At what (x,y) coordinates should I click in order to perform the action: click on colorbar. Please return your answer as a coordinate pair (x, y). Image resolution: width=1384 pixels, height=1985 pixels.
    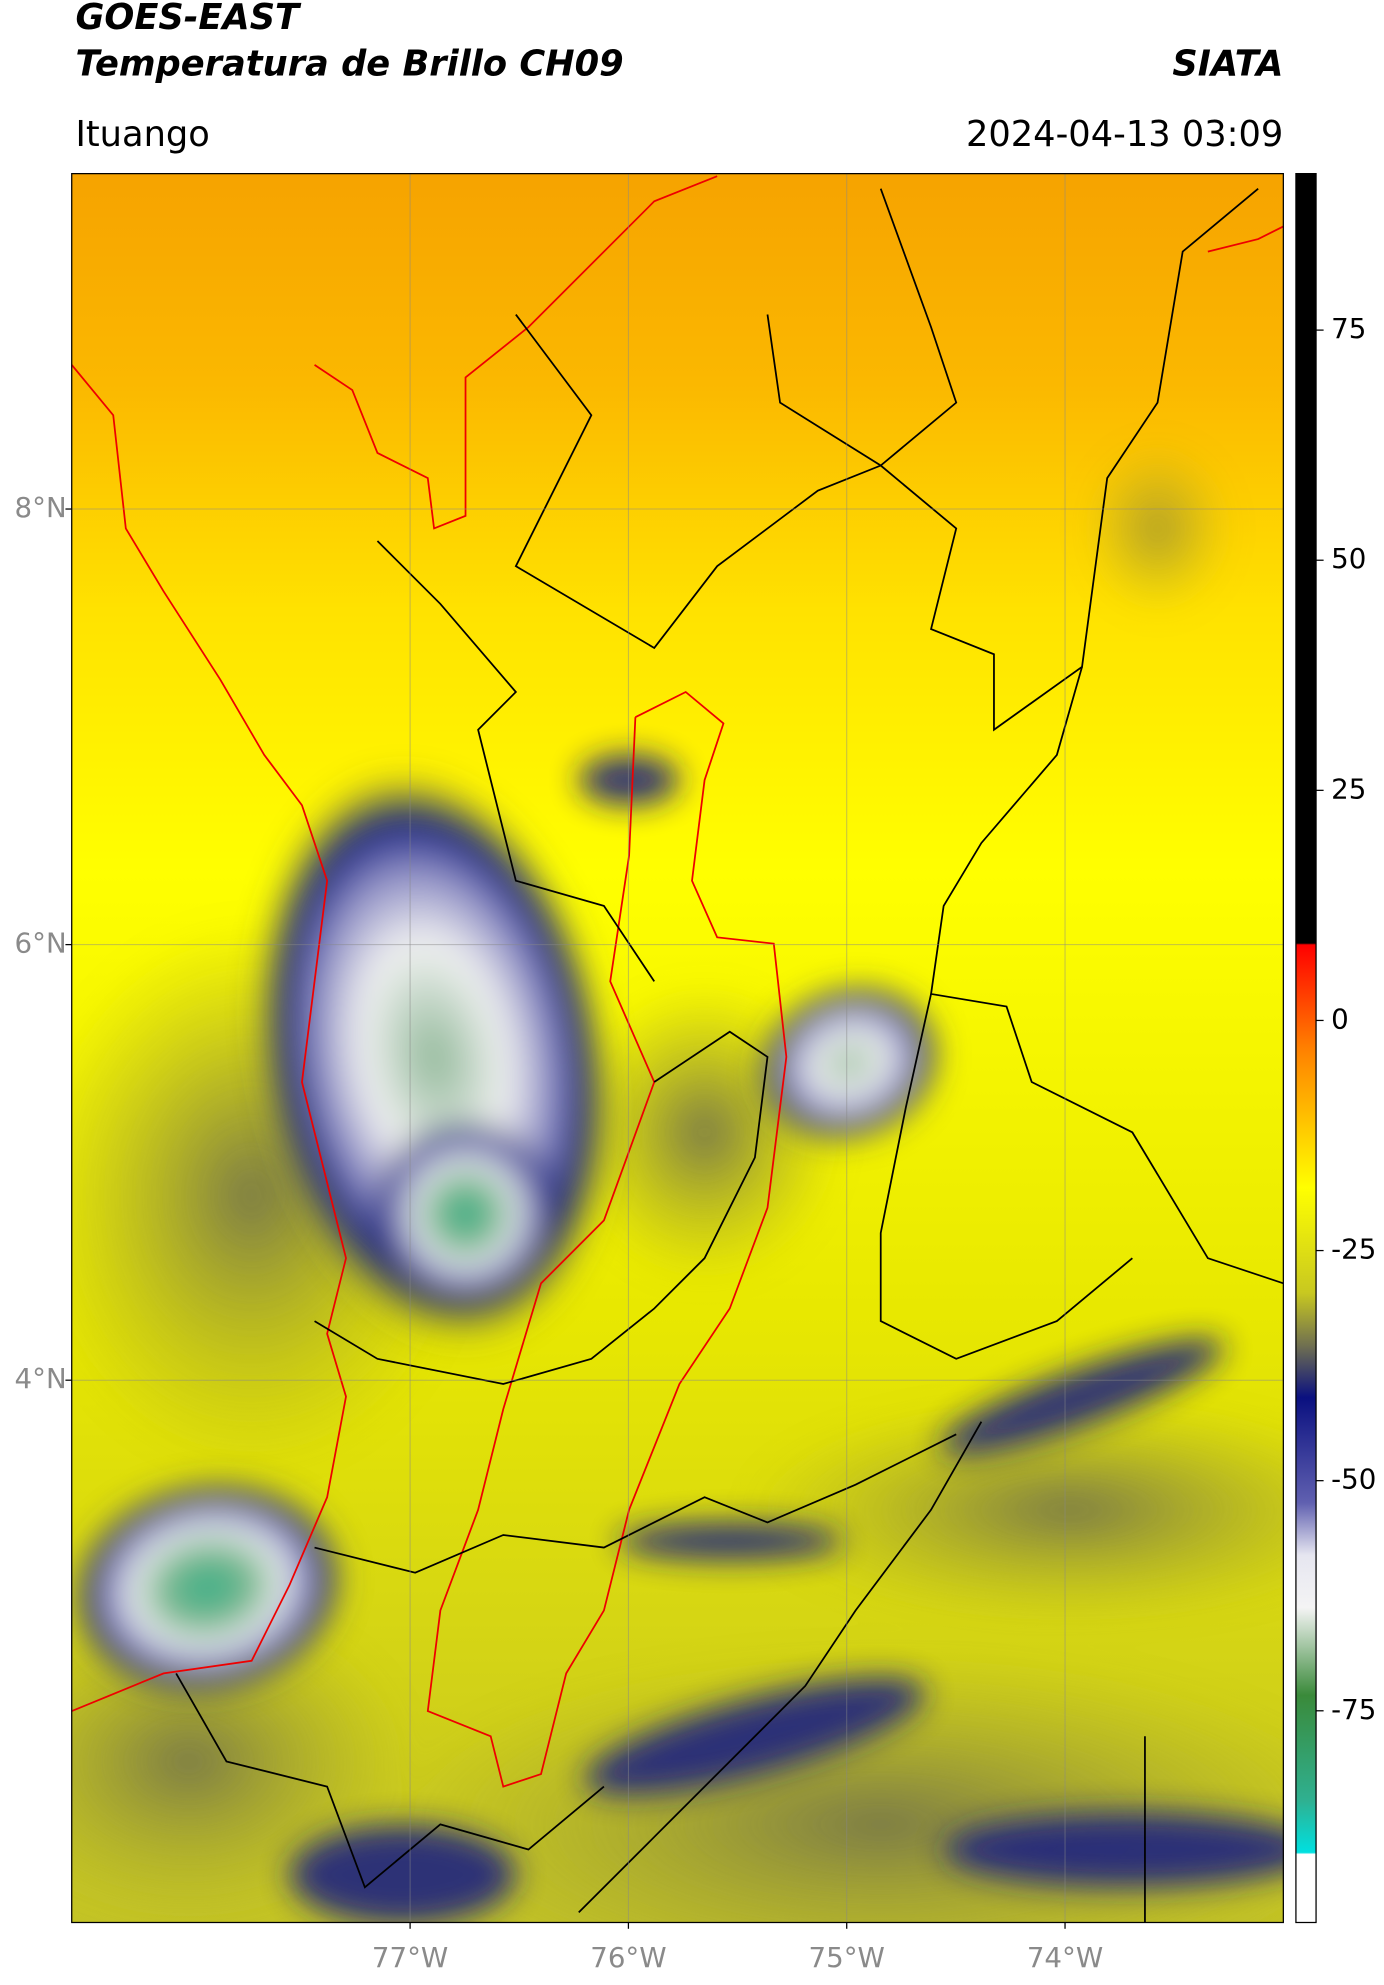
    Looking at the image, I should click on (1306, 1048).